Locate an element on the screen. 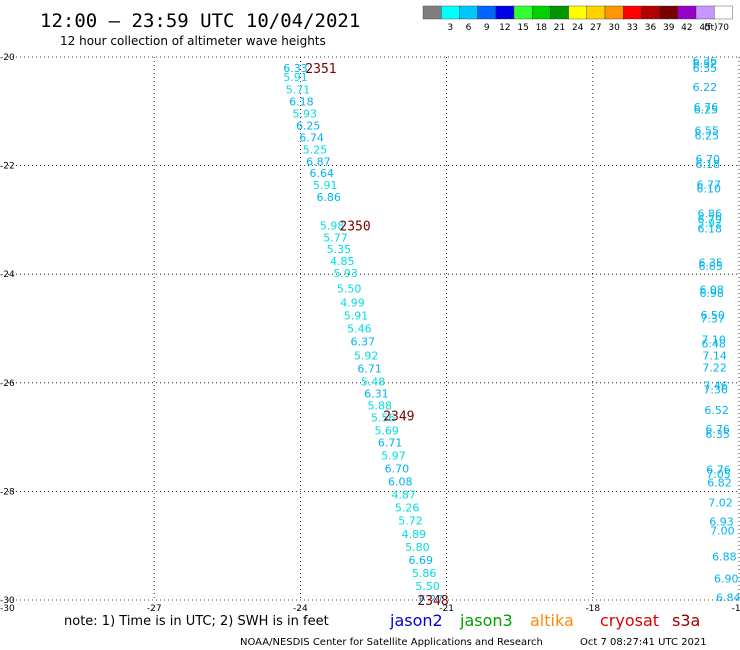 The width and height of the screenshot is (740, 650). y-tick-label: -20 is located at coordinates (7, 58).